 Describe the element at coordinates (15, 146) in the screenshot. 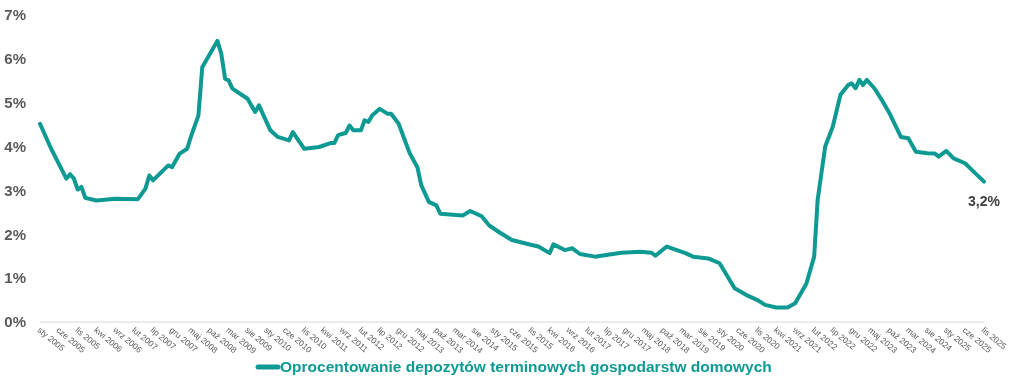

I see `y-tick-label: 4%` at that location.